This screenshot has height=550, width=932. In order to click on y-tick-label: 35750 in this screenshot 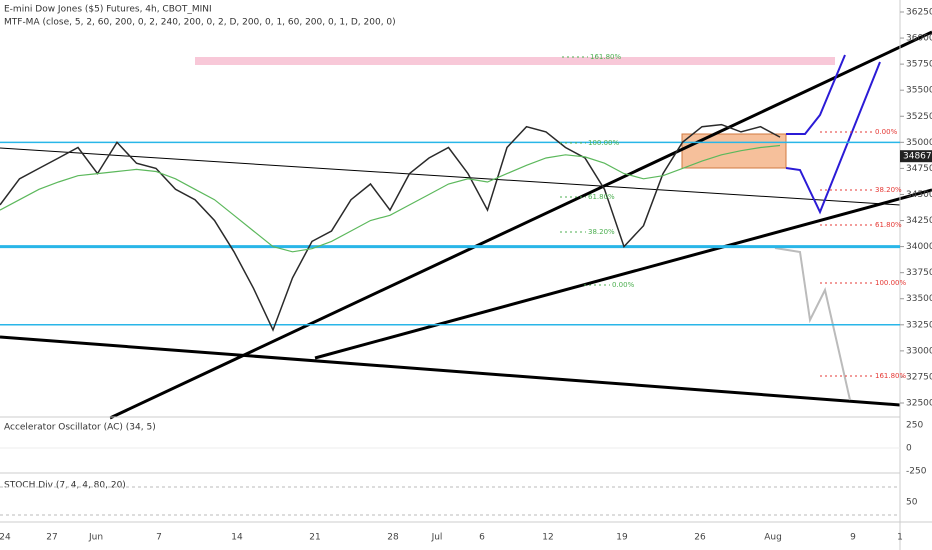, I will do `click(919, 65)`.